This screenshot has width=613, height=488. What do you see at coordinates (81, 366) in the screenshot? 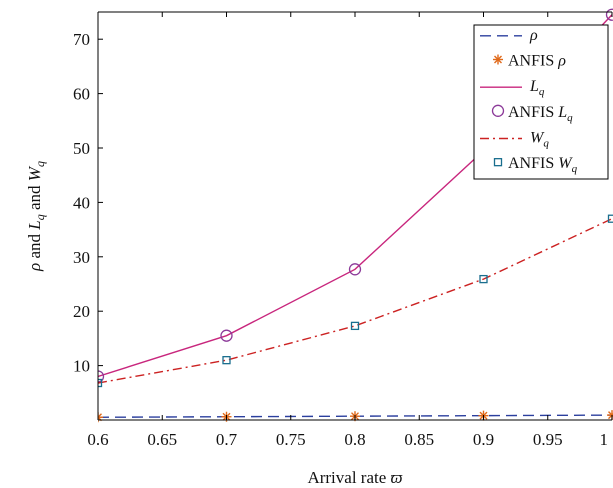
I see `y-tick-label: 10` at bounding box center [81, 366].